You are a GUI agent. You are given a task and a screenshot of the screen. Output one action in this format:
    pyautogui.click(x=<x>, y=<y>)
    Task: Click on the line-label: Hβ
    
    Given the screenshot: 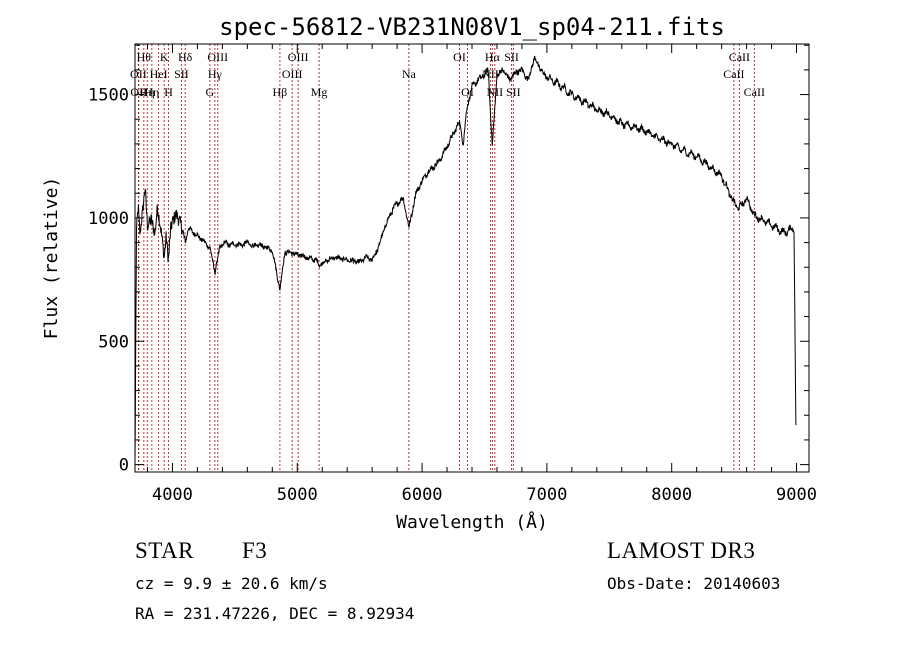 What is the action you would take?
    pyautogui.click(x=280, y=92)
    